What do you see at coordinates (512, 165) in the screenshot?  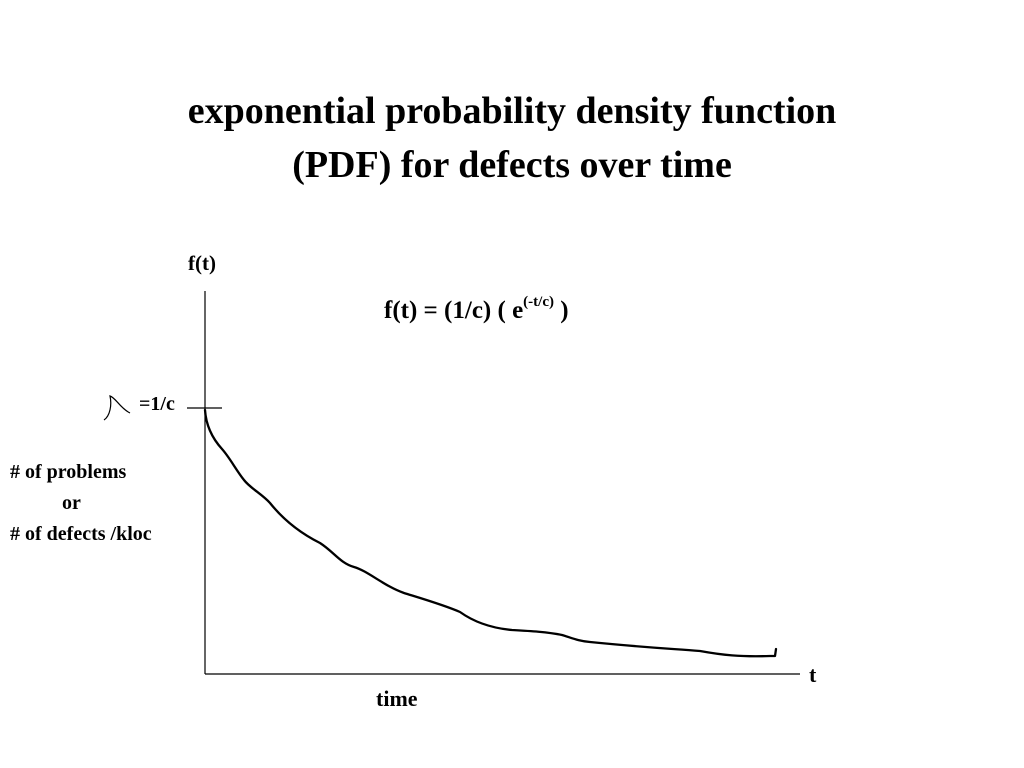 I see `title-line-2: (PDF) for defects over time` at bounding box center [512, 165].